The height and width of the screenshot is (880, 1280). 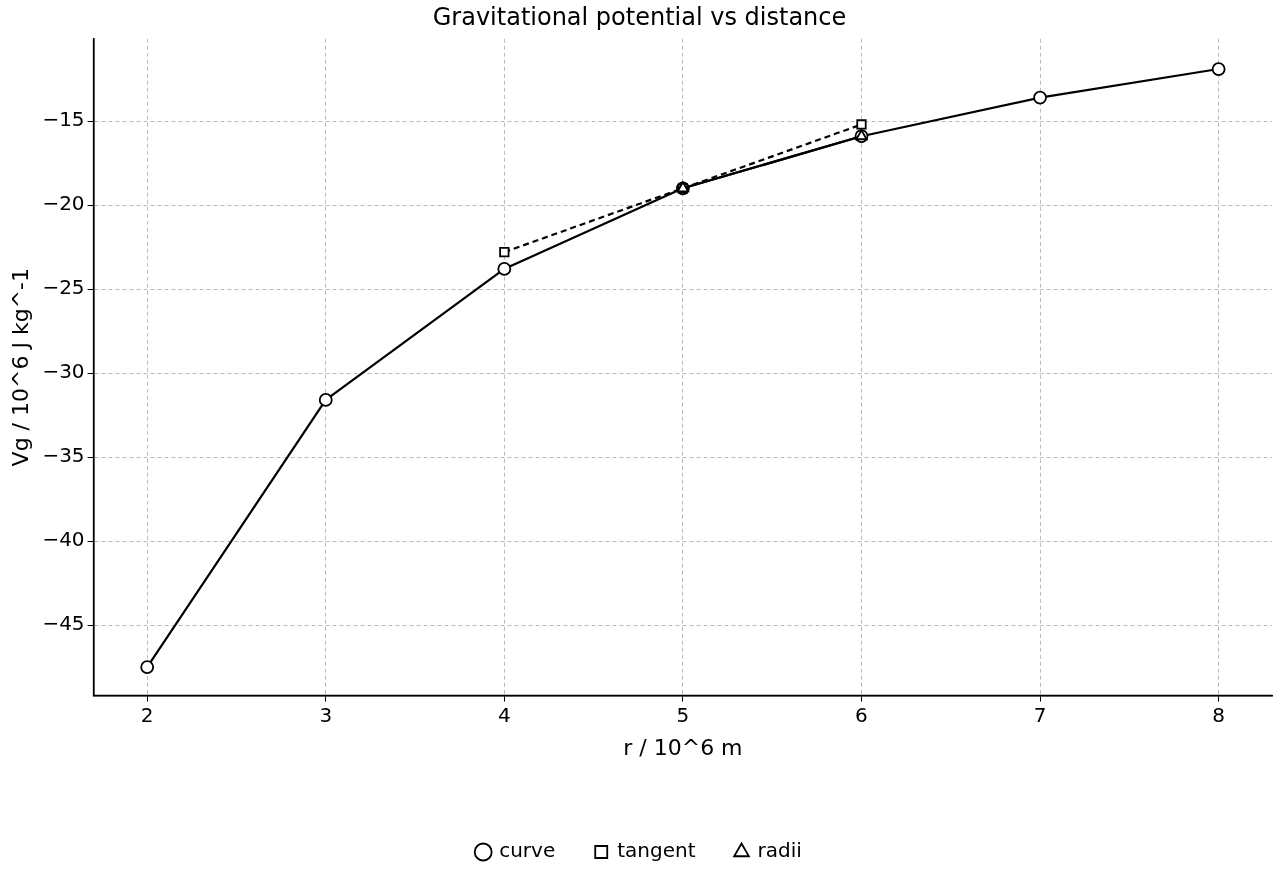 What do you see at coordinates (683, 714) in the screenshot?
I see `x-tick-label: 5` at bounding box center [683, 714].